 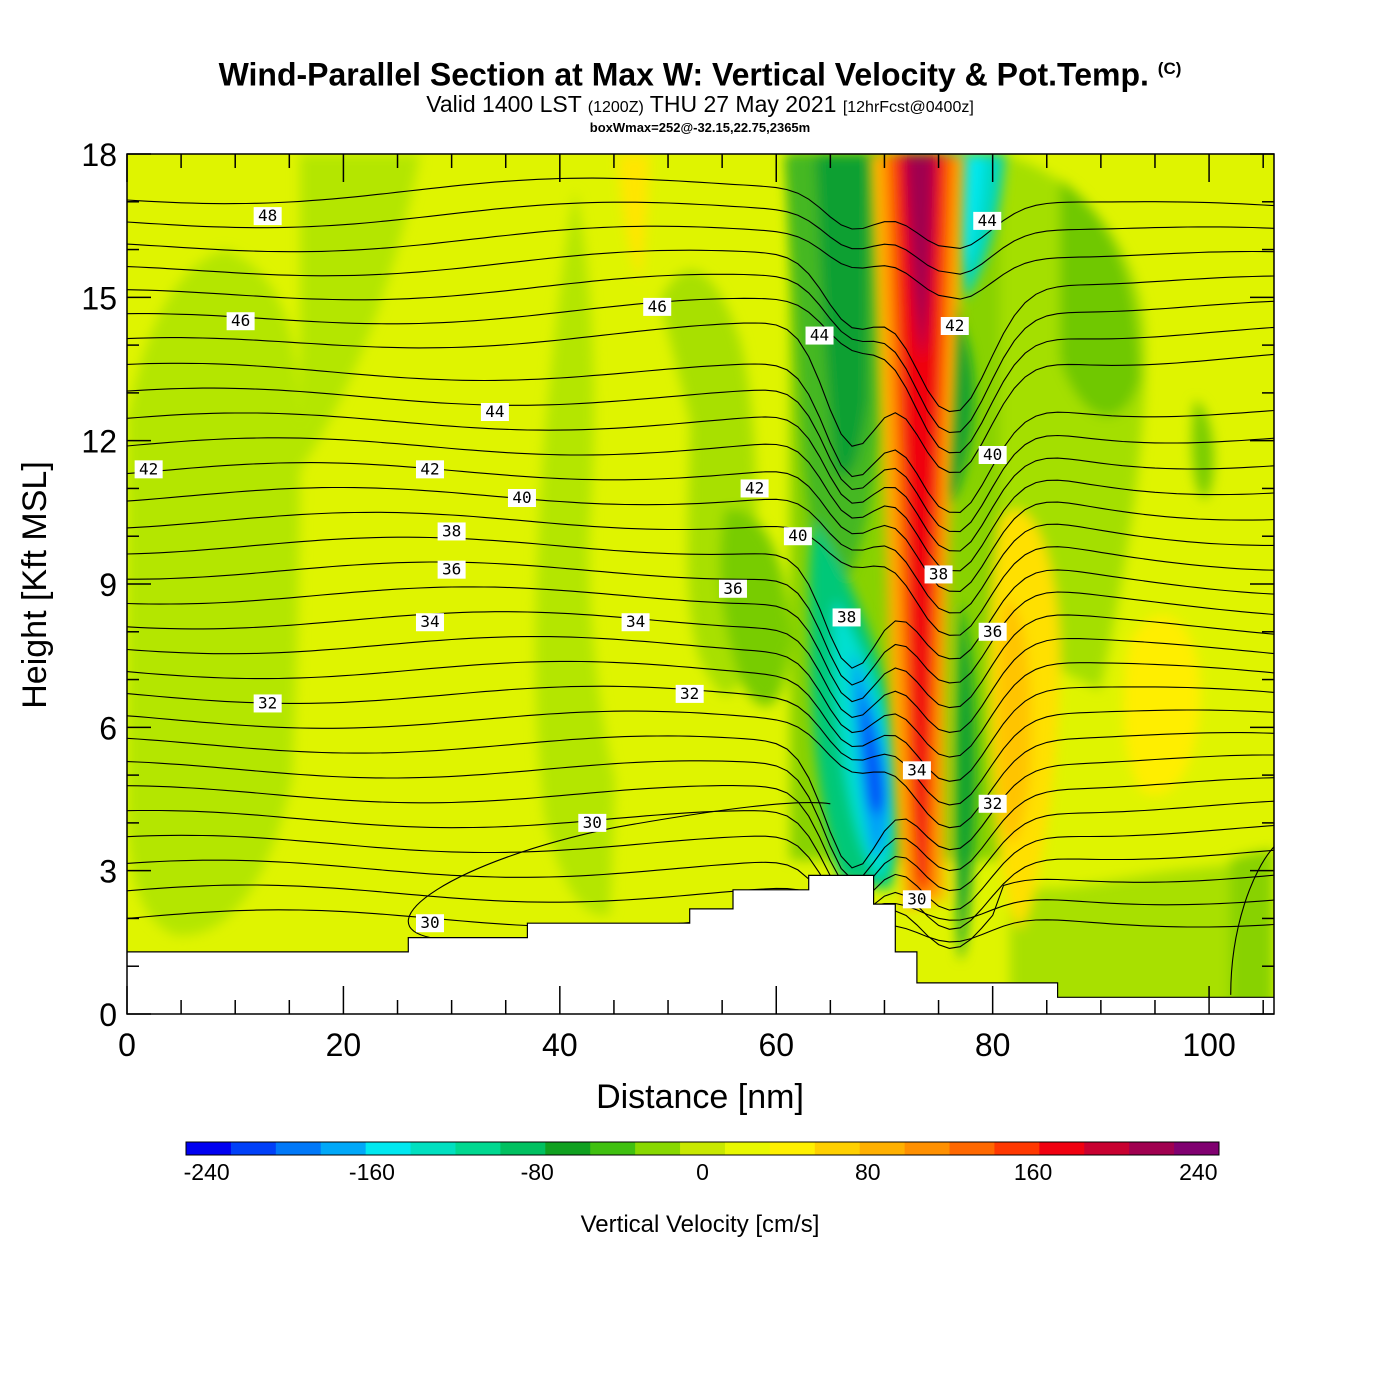 What do you see at coordinates (99, 298) in the screenshot?
I see `y-tick-label: 15` at bounding box center [99, 298].